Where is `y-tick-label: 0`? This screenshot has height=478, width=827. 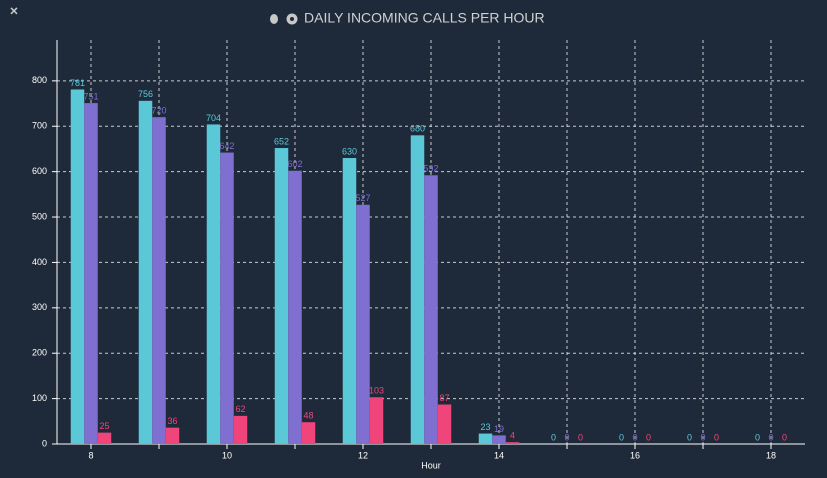 y-tick-label: 0 is located at coordinates (44, 443).